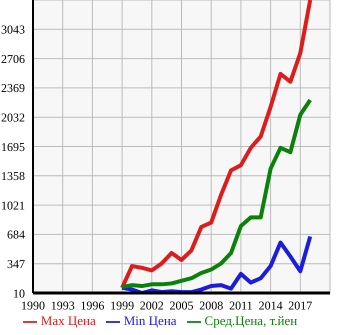 This screenshot has width=345, height=335. What do you see at coordinates (270, 305) in the screenshot?
I see `x-tick-label: 2014` at bounding box center [270, 305].